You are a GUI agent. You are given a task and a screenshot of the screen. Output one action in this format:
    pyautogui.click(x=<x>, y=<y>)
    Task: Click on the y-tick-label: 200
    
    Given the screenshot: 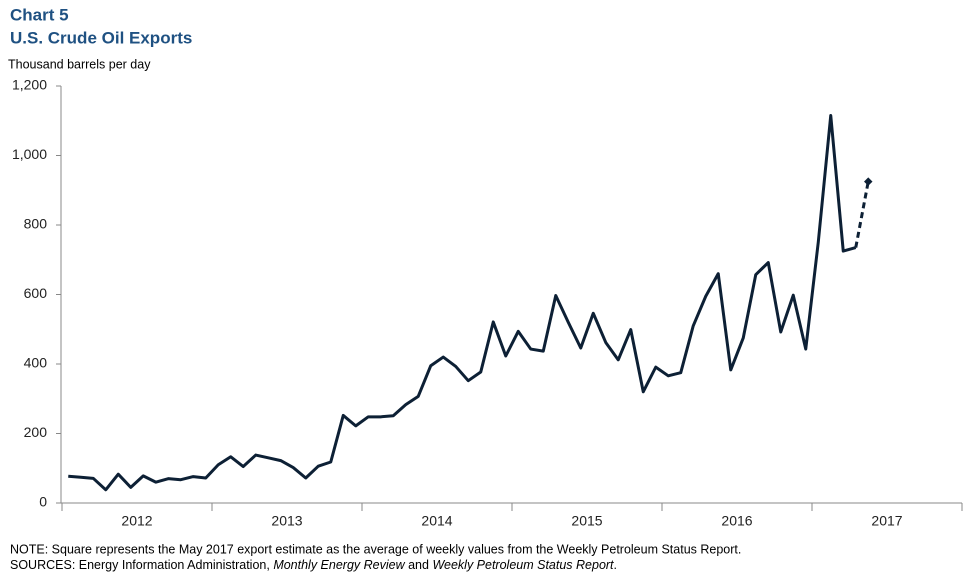 What is the action you would take?
    pyautogui.click(x=36, y=432)
    